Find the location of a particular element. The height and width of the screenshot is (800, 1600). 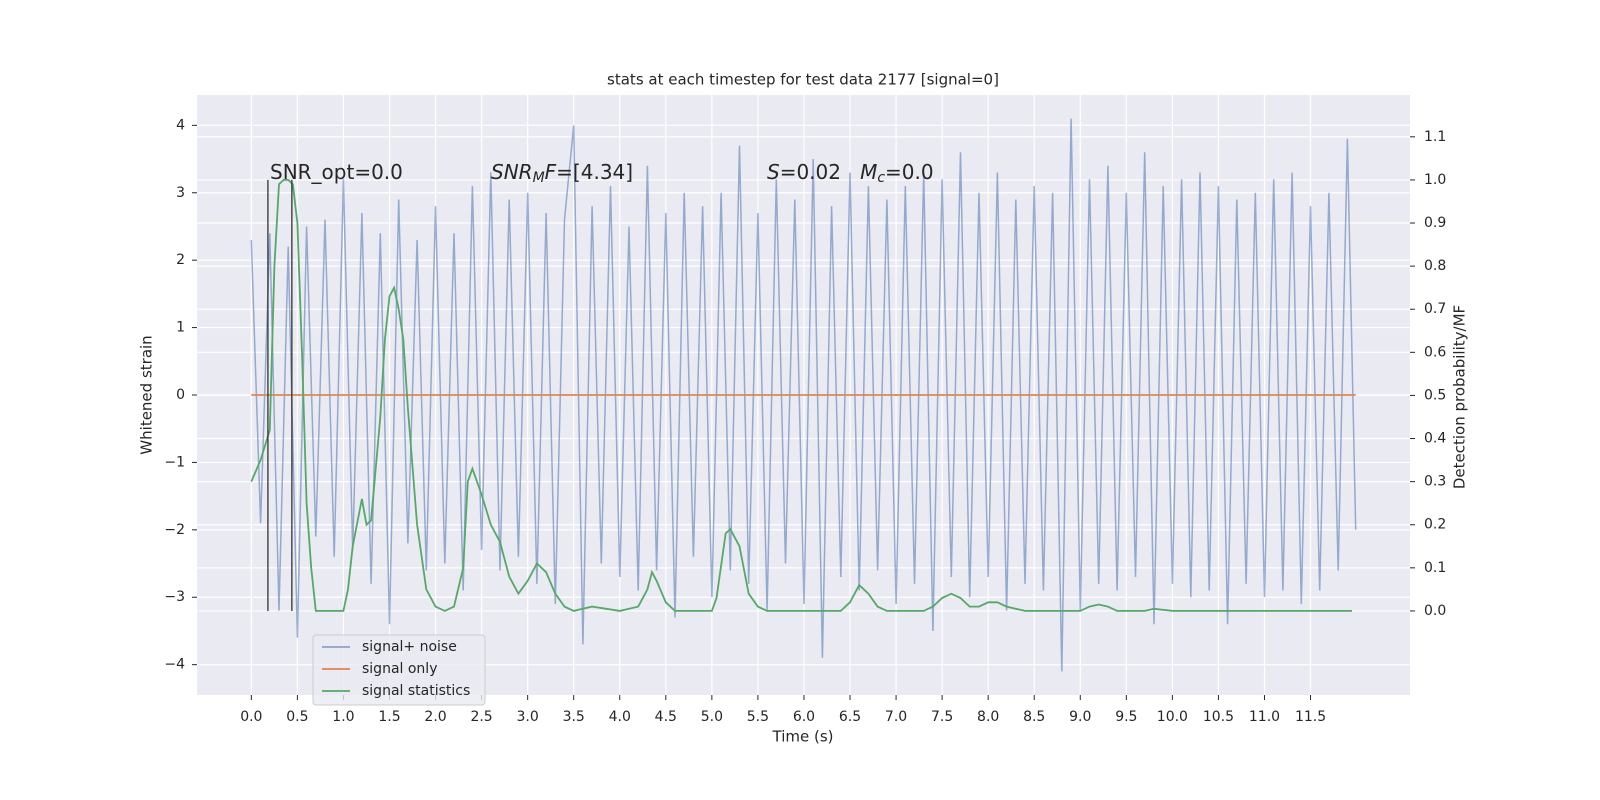

annotation-part: F is located at coordinates (551, 172).